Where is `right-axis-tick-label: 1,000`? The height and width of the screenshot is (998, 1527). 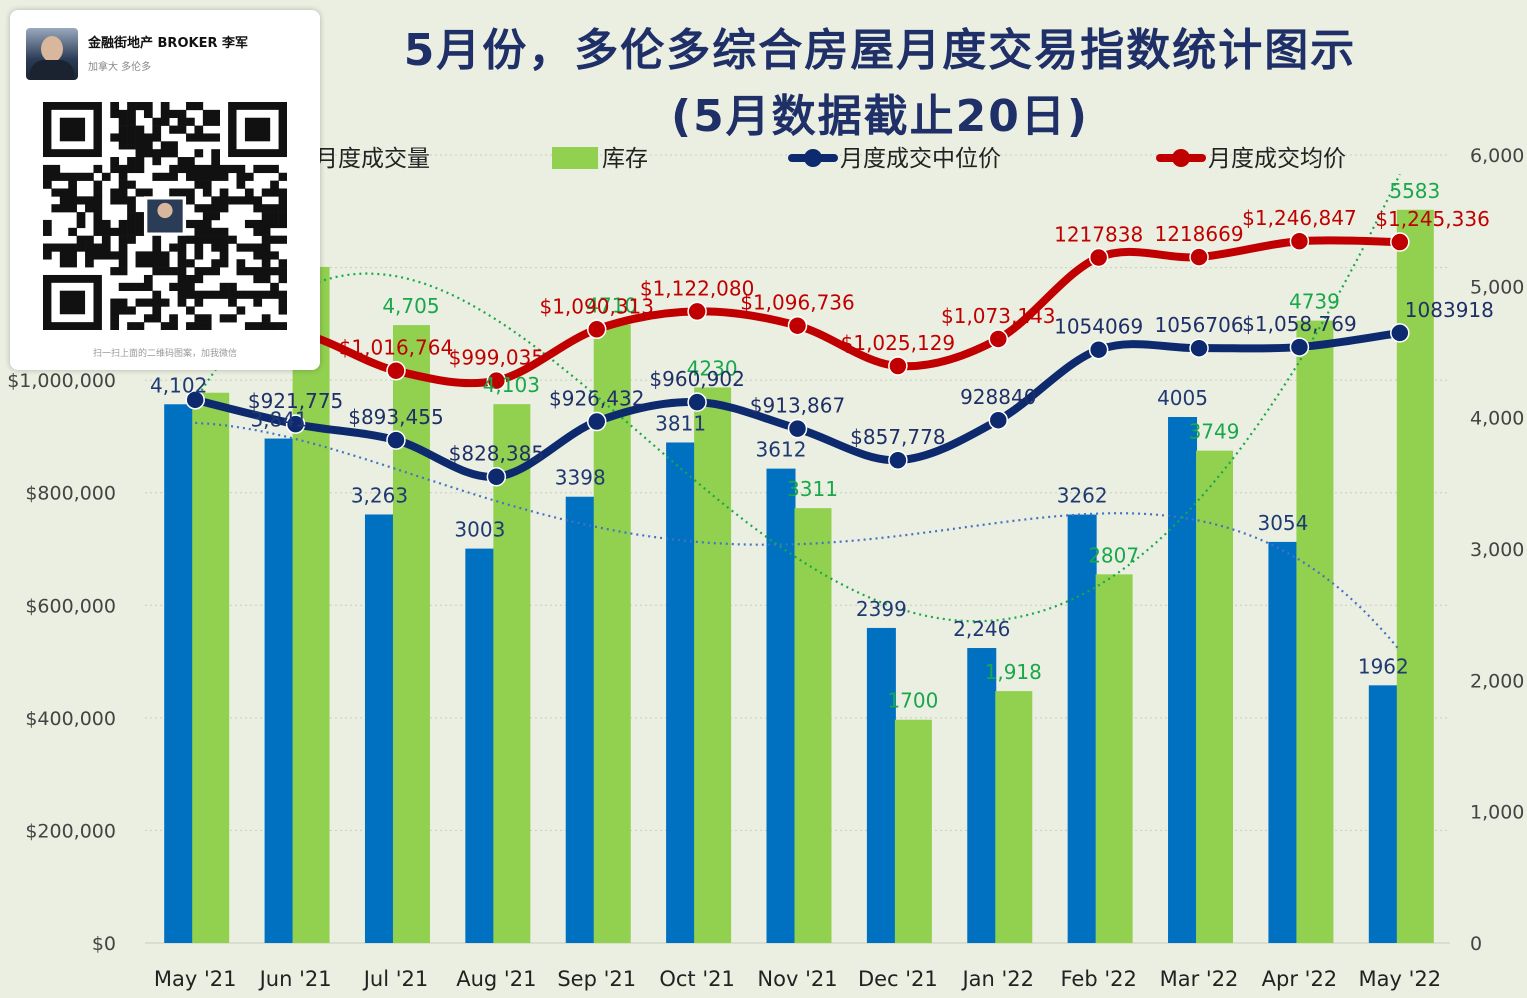 right-axis-tick-label: 1,000 is located at coordinates (1497, 813).